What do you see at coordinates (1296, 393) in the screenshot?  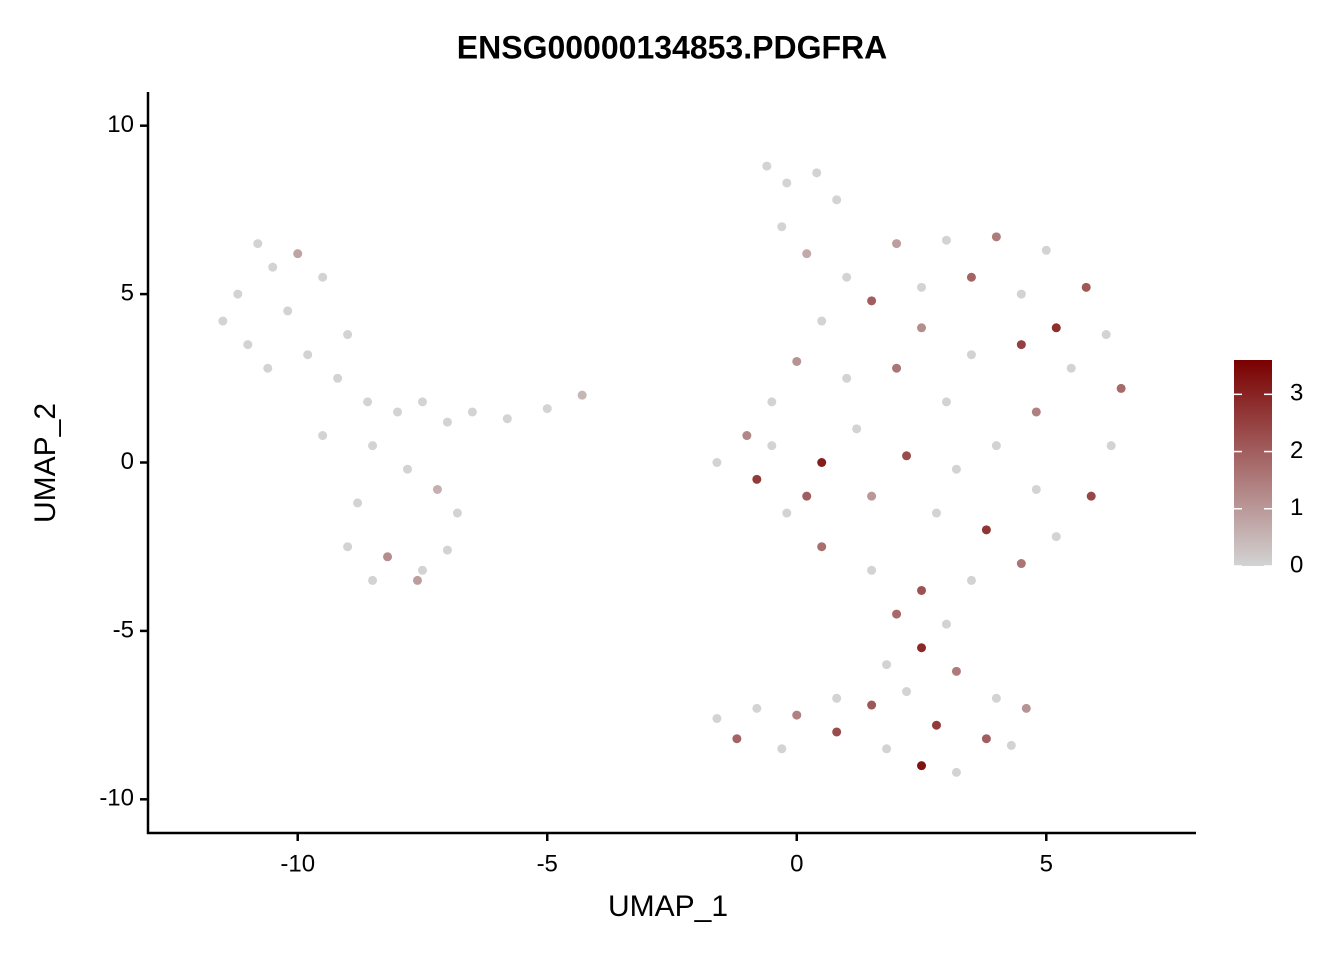 I see `colorbar-tick-label: 3` at bounding box center [1296, 393].